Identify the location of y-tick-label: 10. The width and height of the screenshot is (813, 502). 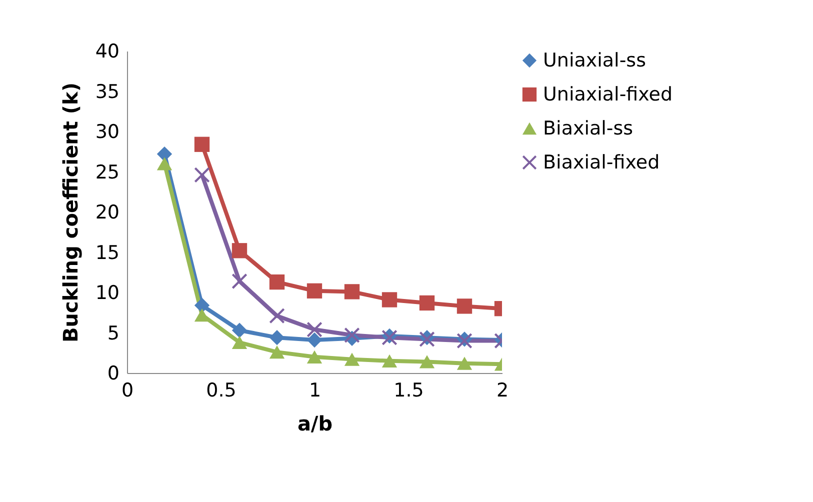
(107, 293).